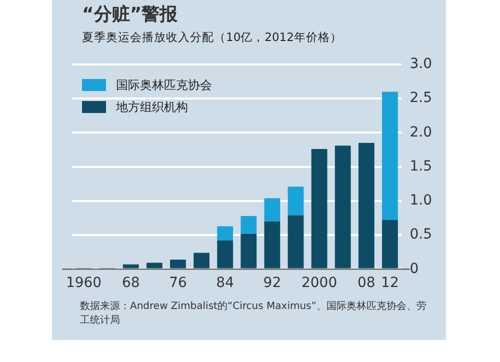  I want to click on x-tick-label: 1960, so click(84, 283).